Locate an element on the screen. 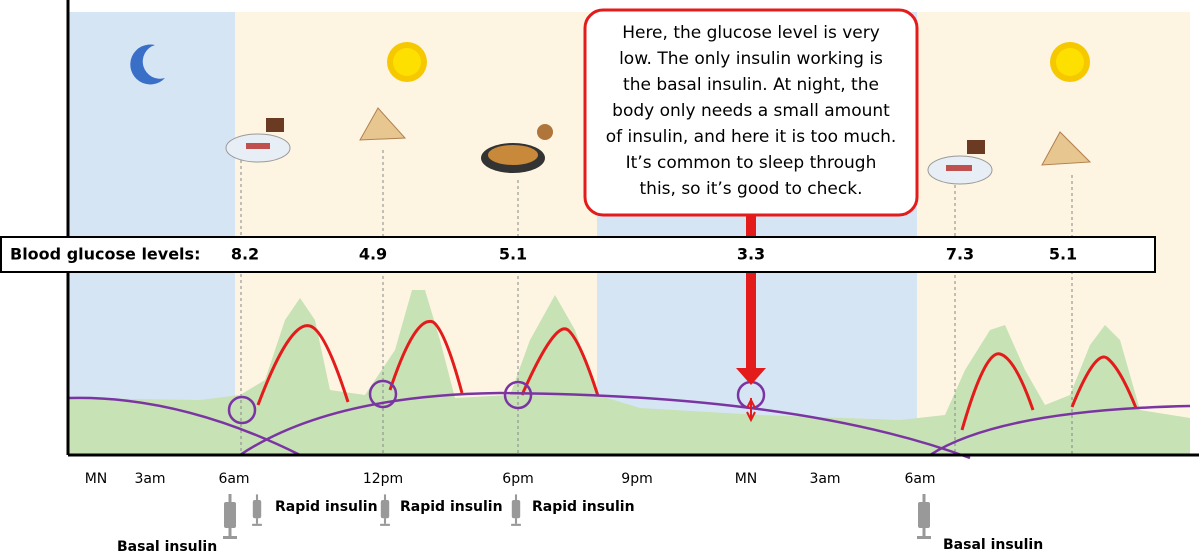 The width and height of the screenshot is (1199, 559). glucose-level: 8.2 is located at coordinates (245, 254).